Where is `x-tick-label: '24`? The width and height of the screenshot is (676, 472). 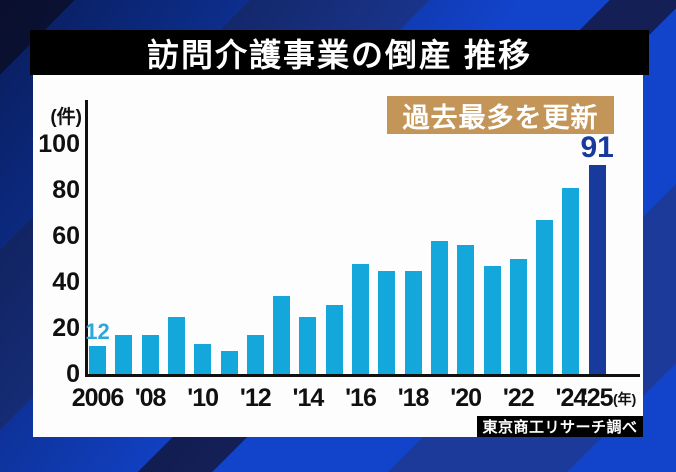
x-tick-label: '24 is located at coordinates (571, 398).